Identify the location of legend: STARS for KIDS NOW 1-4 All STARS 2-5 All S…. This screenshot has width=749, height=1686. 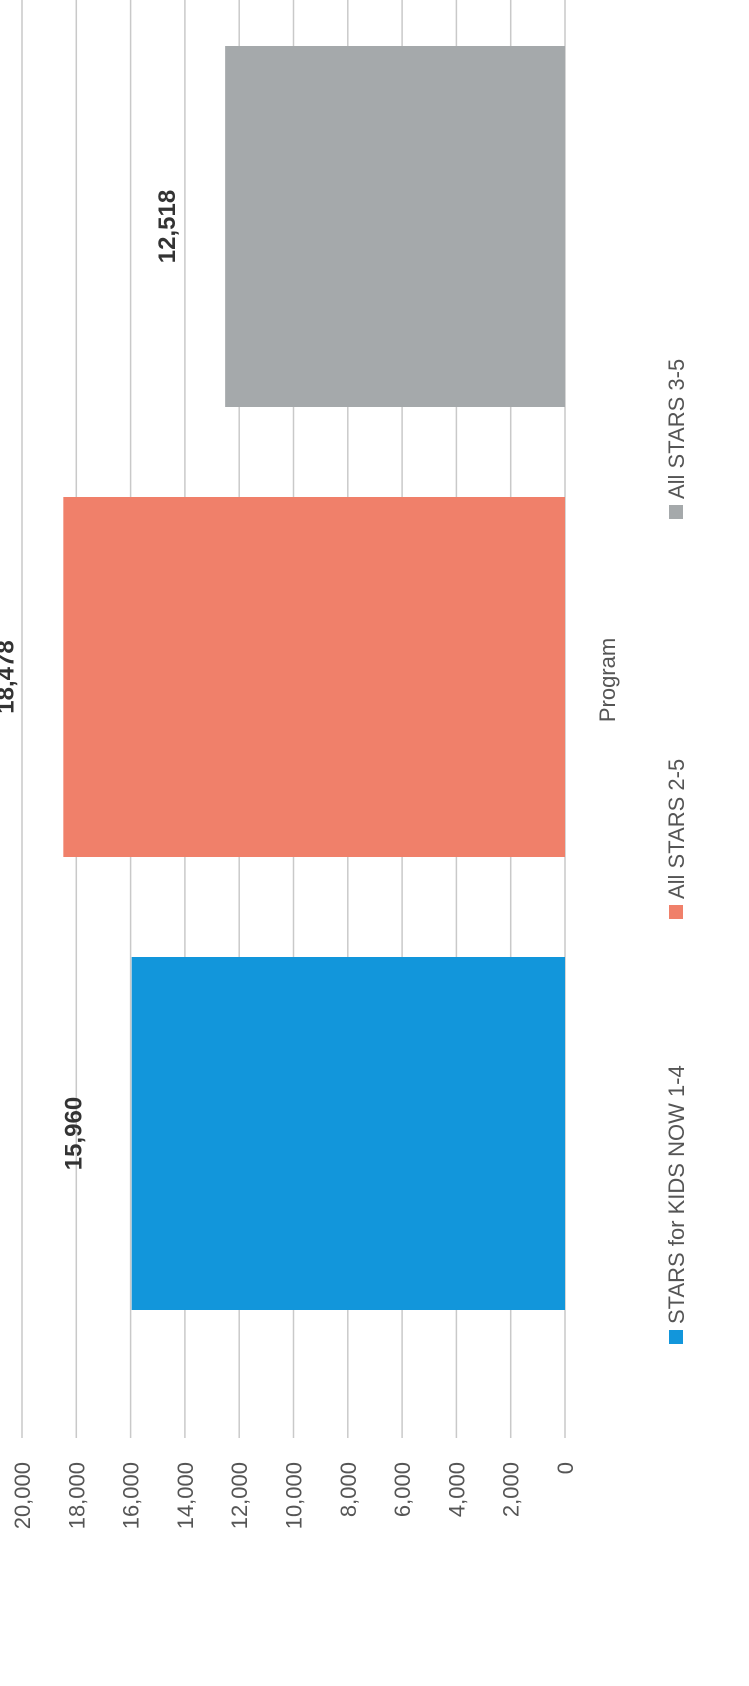
(676, 851).